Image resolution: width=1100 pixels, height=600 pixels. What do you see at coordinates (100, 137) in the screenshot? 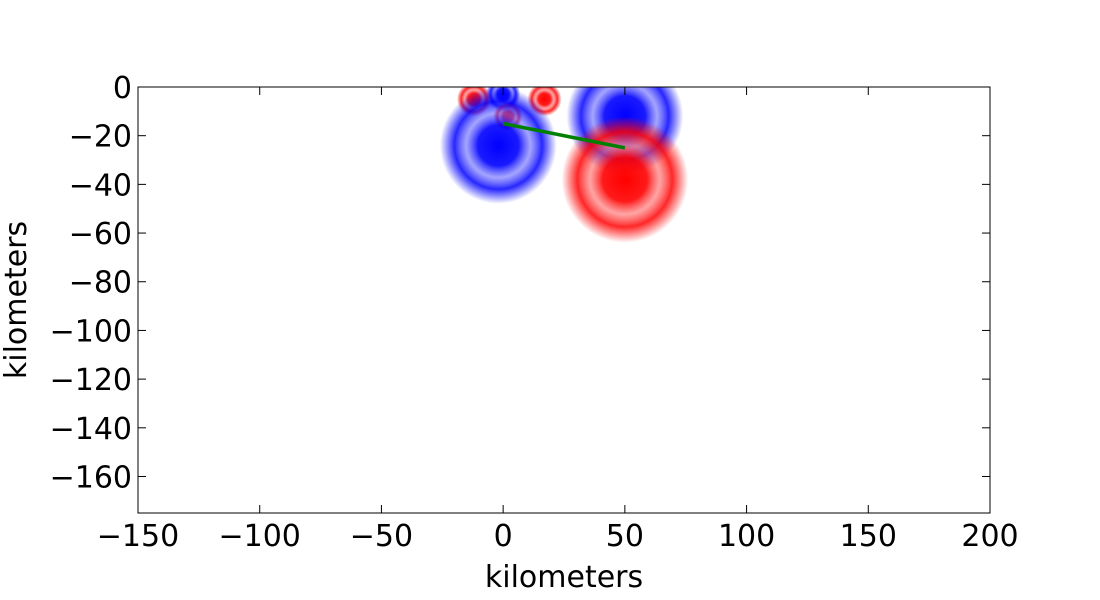
I see `y-tick-label: −20` at bounding box center [100, 137].